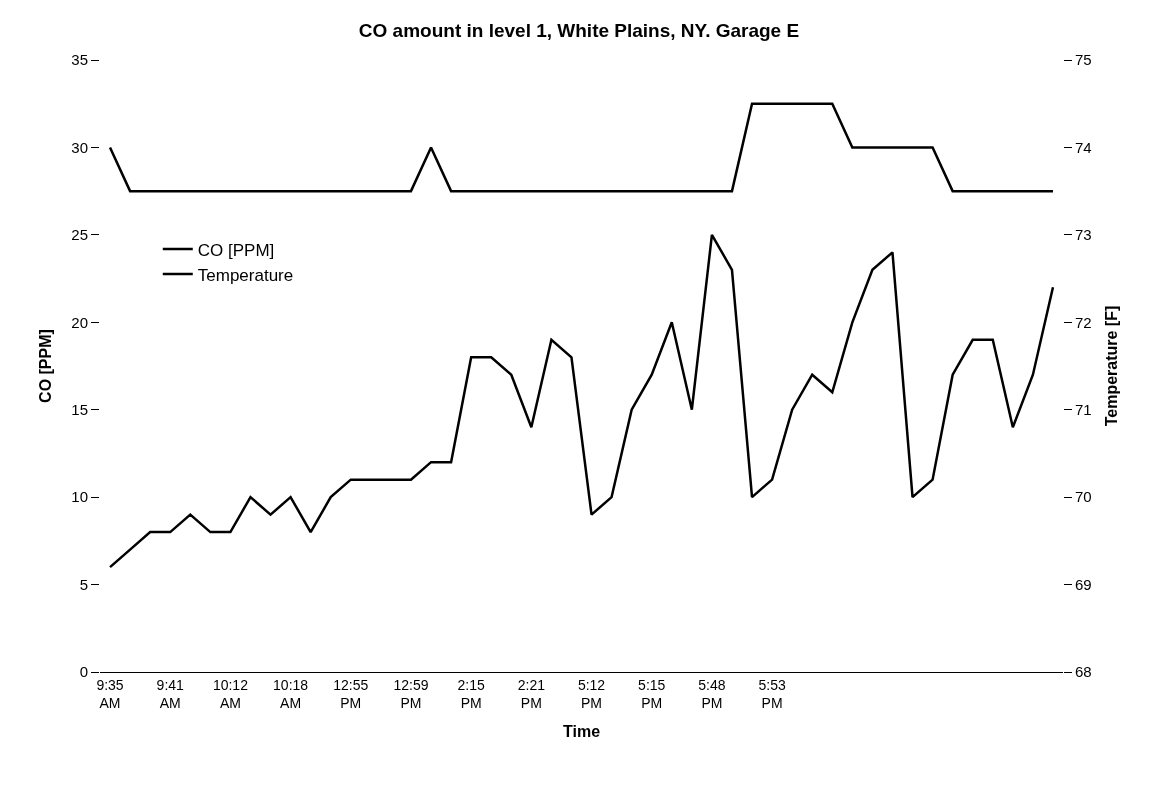  I want to click on y2-axis-title: Temperature [F], so click(1112, 366).